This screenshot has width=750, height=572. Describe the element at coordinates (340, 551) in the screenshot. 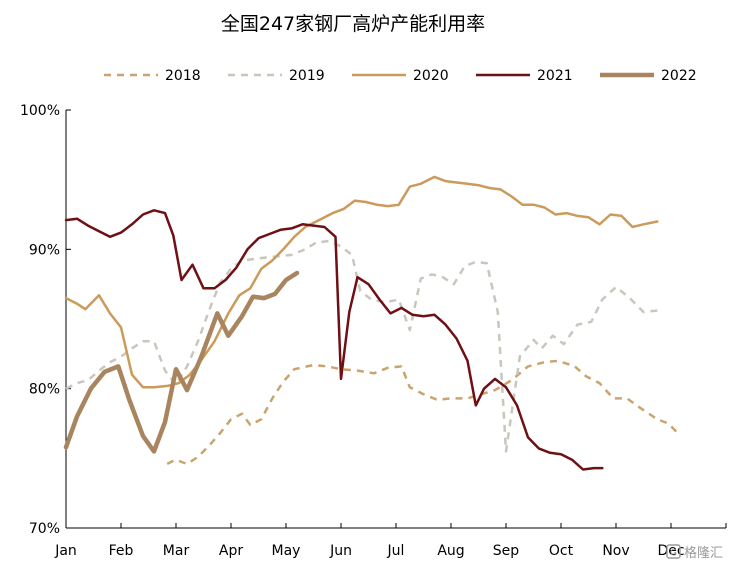

I see `x-tick-label: Jun` at that location.